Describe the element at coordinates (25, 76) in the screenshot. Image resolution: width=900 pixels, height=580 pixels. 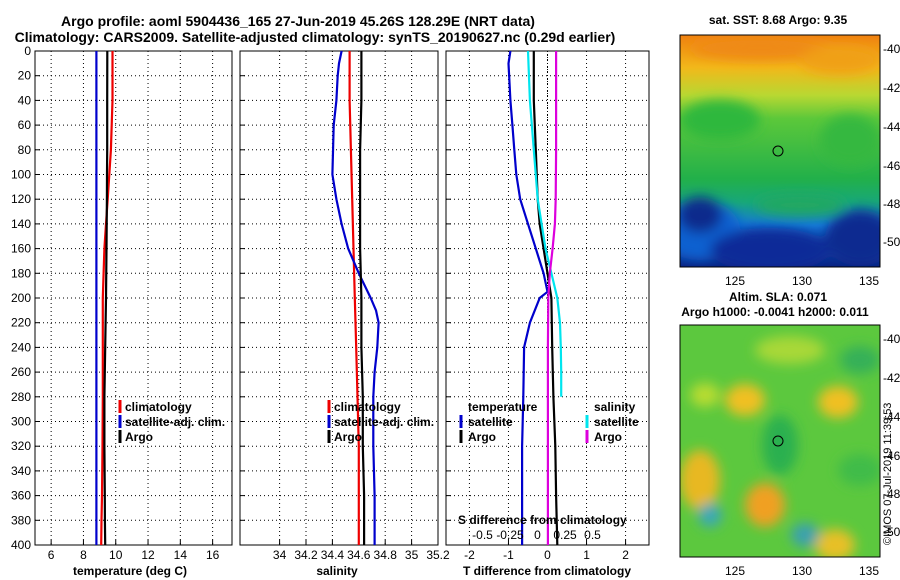
I see `y-tick-label: 20` at that location.